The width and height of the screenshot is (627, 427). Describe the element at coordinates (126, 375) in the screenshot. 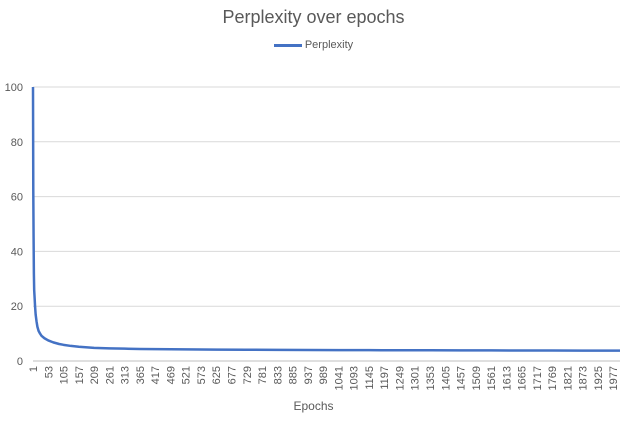

I see `x-tick-label: 313` at that location.